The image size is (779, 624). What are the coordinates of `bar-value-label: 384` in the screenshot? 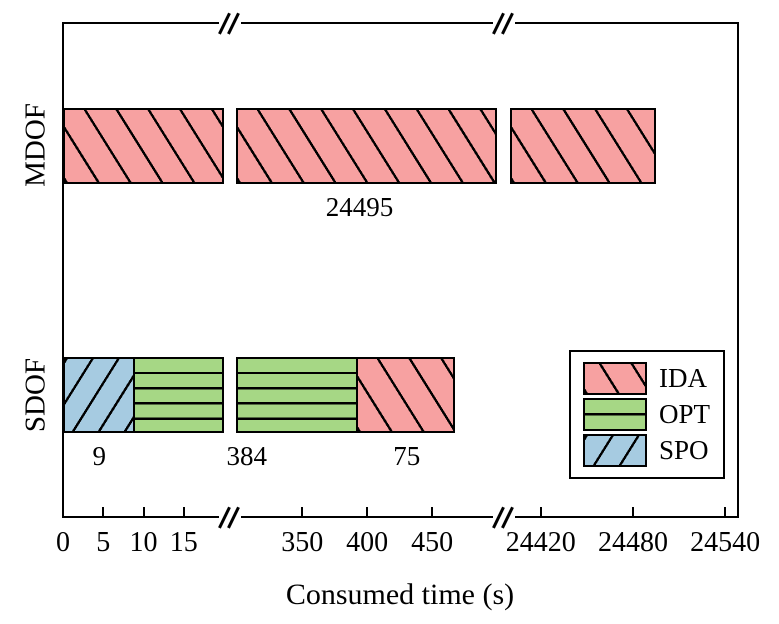 It's located at (247, 456).